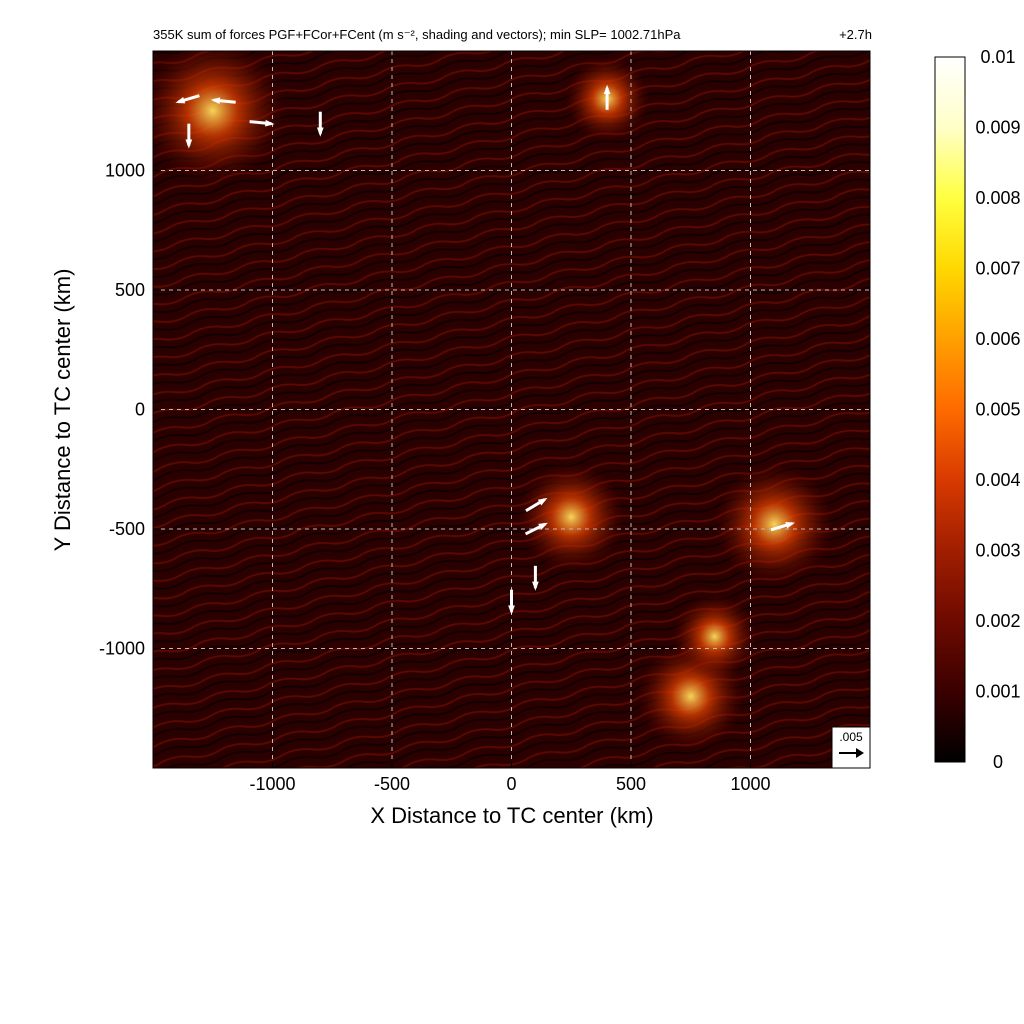 This screenshot has height=1024, width=1024. I want to click on colorbar-gradient, so click(950, 409).